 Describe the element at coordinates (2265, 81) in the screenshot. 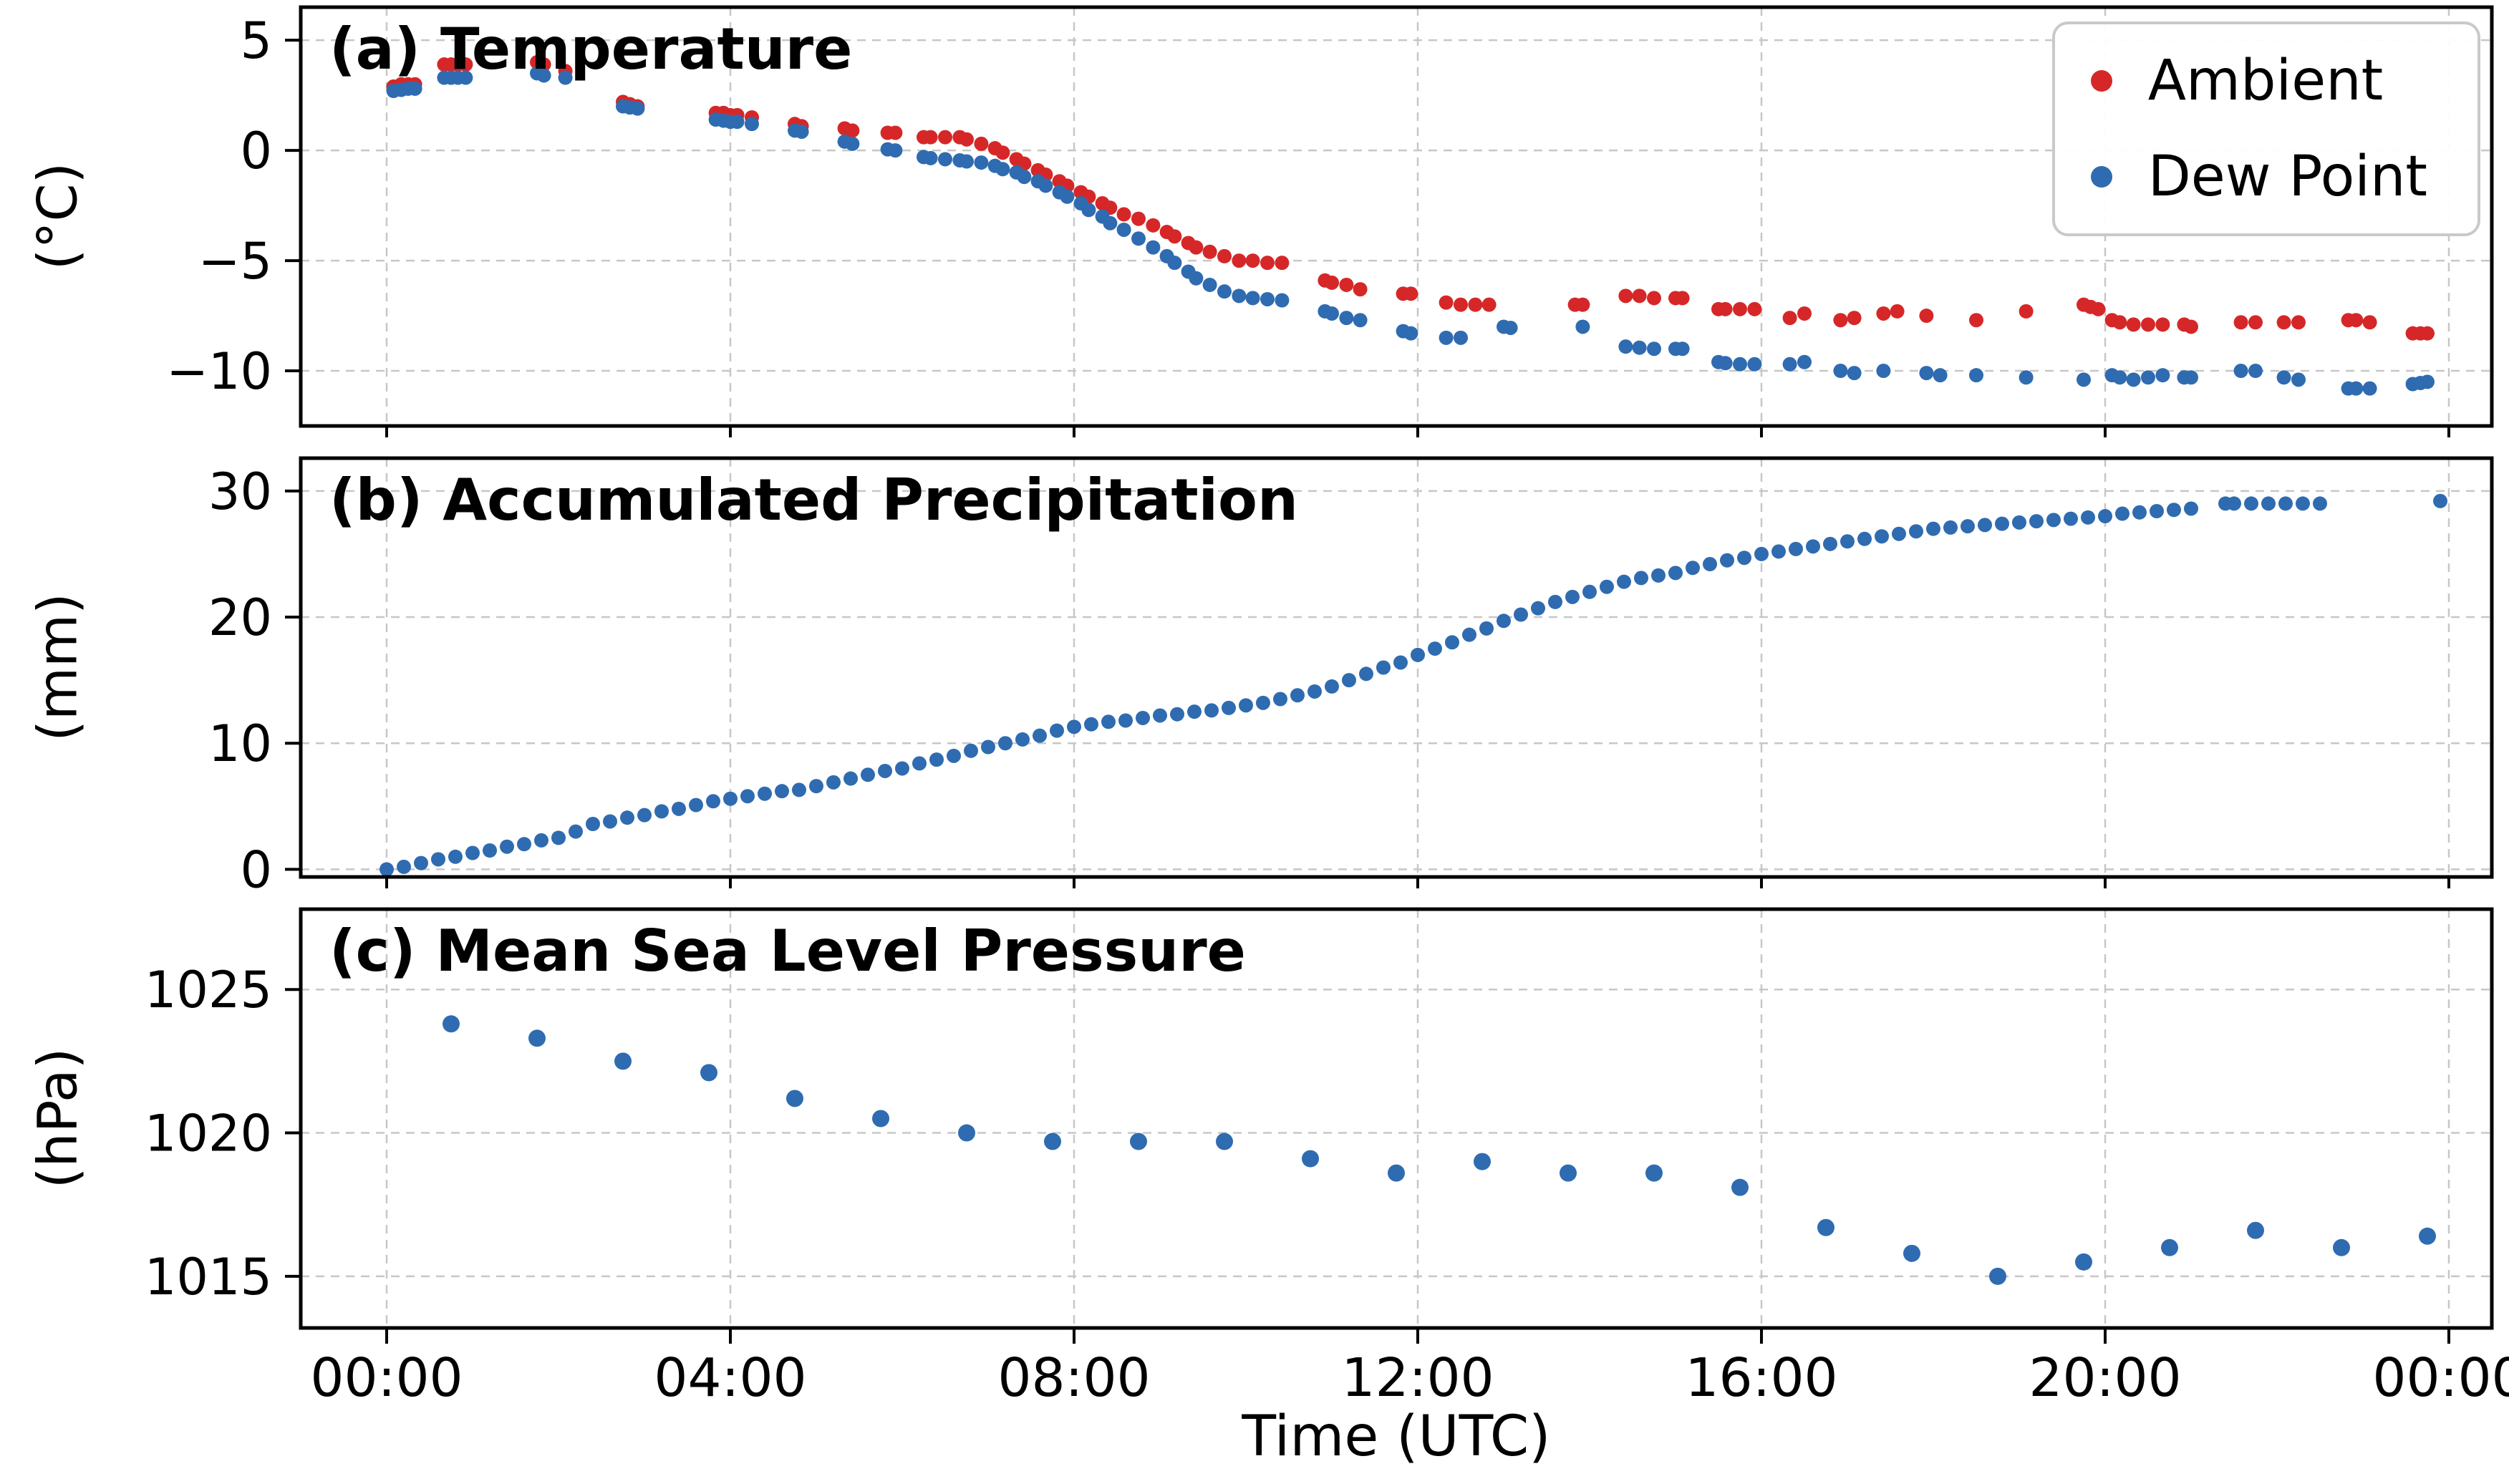

I see `legend-label-ambient: Ambient` at that location.